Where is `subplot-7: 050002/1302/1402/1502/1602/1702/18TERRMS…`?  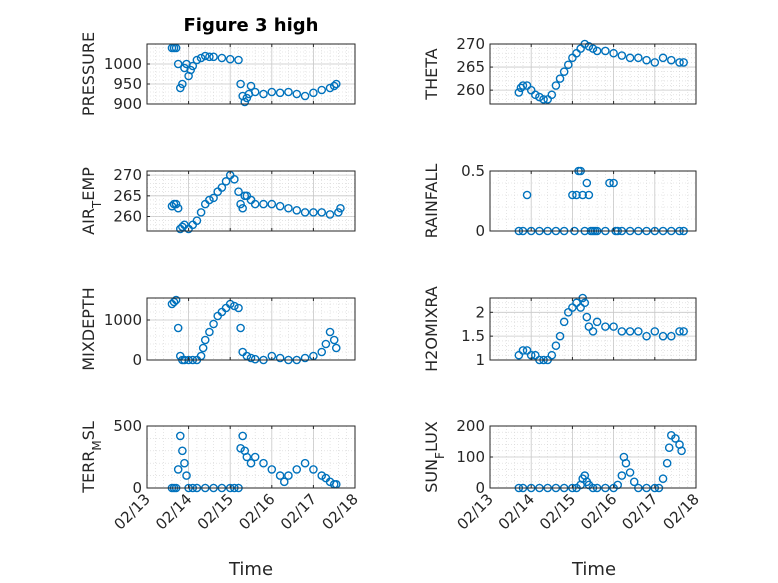
subplot-7: 050002/1302/1402/1502/1602/1702/18TERRMS… is located at coordinates (220, 475).